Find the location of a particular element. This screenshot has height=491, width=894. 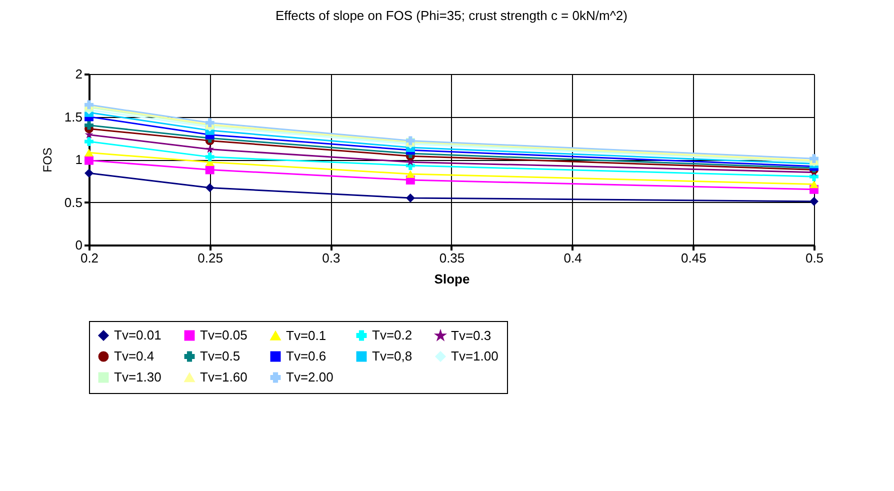

legend-label: Tv=0.3 is located at coordinates (471, 335).